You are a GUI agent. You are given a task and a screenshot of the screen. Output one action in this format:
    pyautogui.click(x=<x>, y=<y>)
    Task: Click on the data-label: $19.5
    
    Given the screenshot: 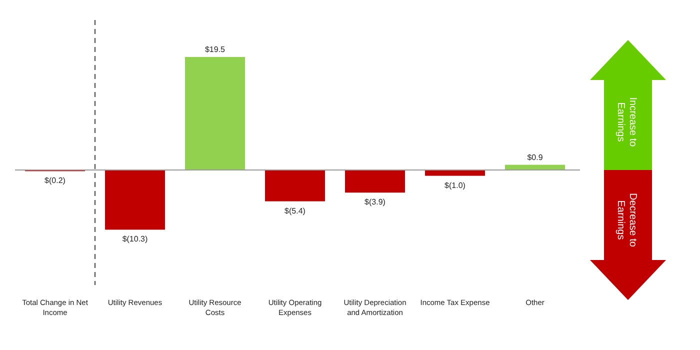 What is the action you would take?
    pyautogui.click(x=215, y=49)
    